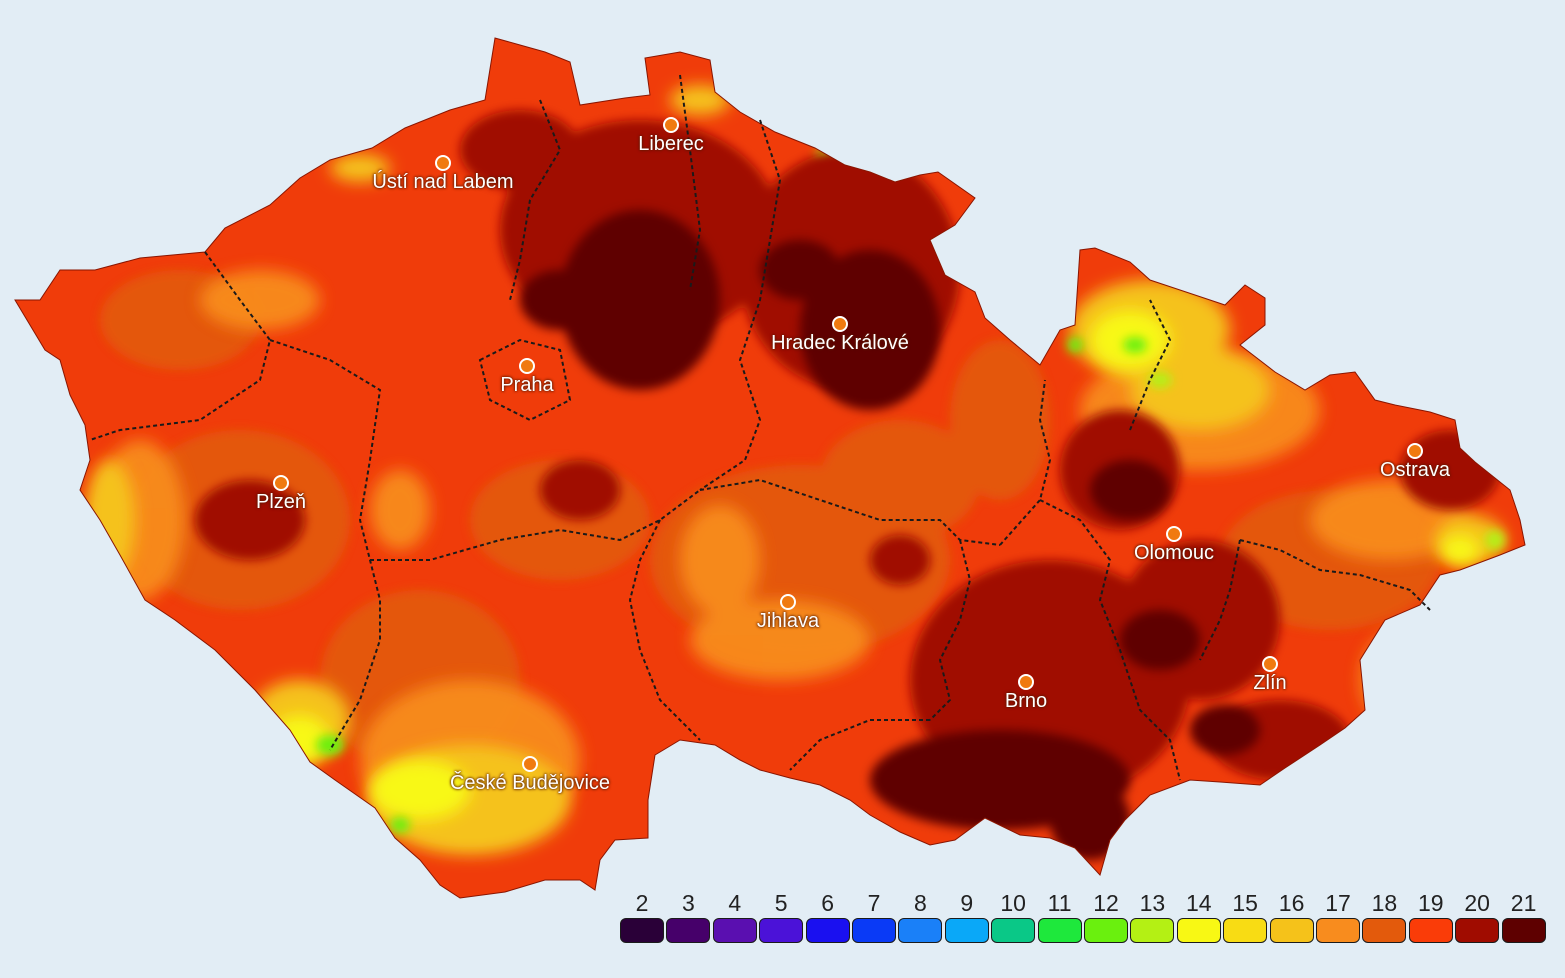 Image resolution: width=1565 pixels, height=978 pixels. I want to click on legend-label: 6, so click(827, 903).